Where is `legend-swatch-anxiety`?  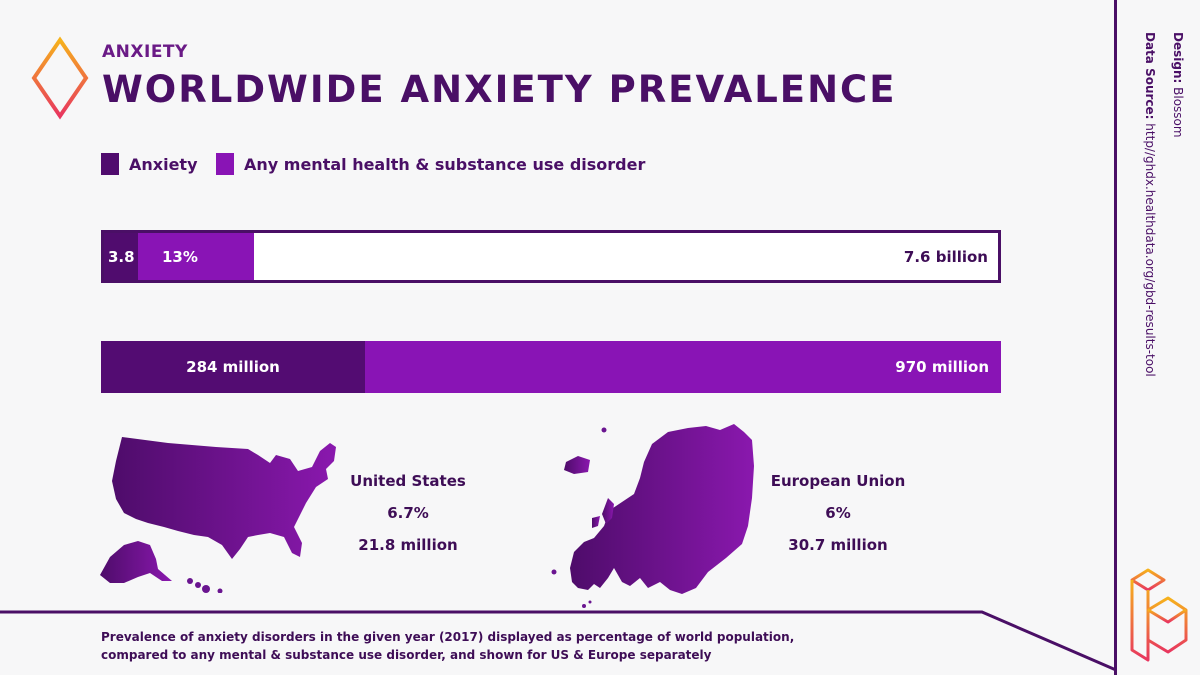 legend-swatch-anxiety is located at coordinates (110, 164).